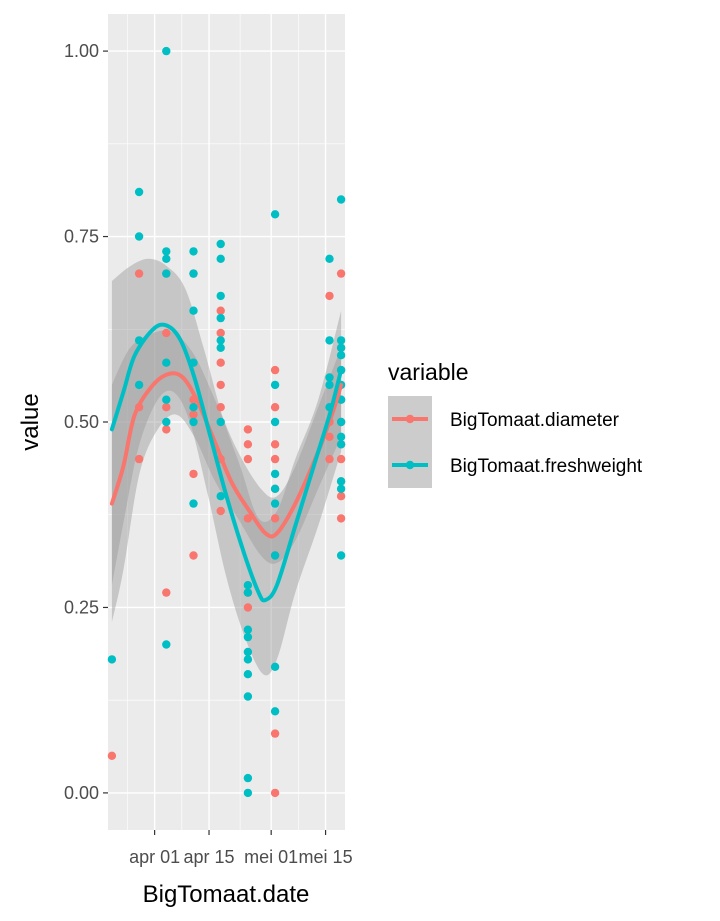  What do you see at coordinates (271, 857) in the screenshot?
I see `x-tick-label: mei 01` at bounding box center [271, 857].